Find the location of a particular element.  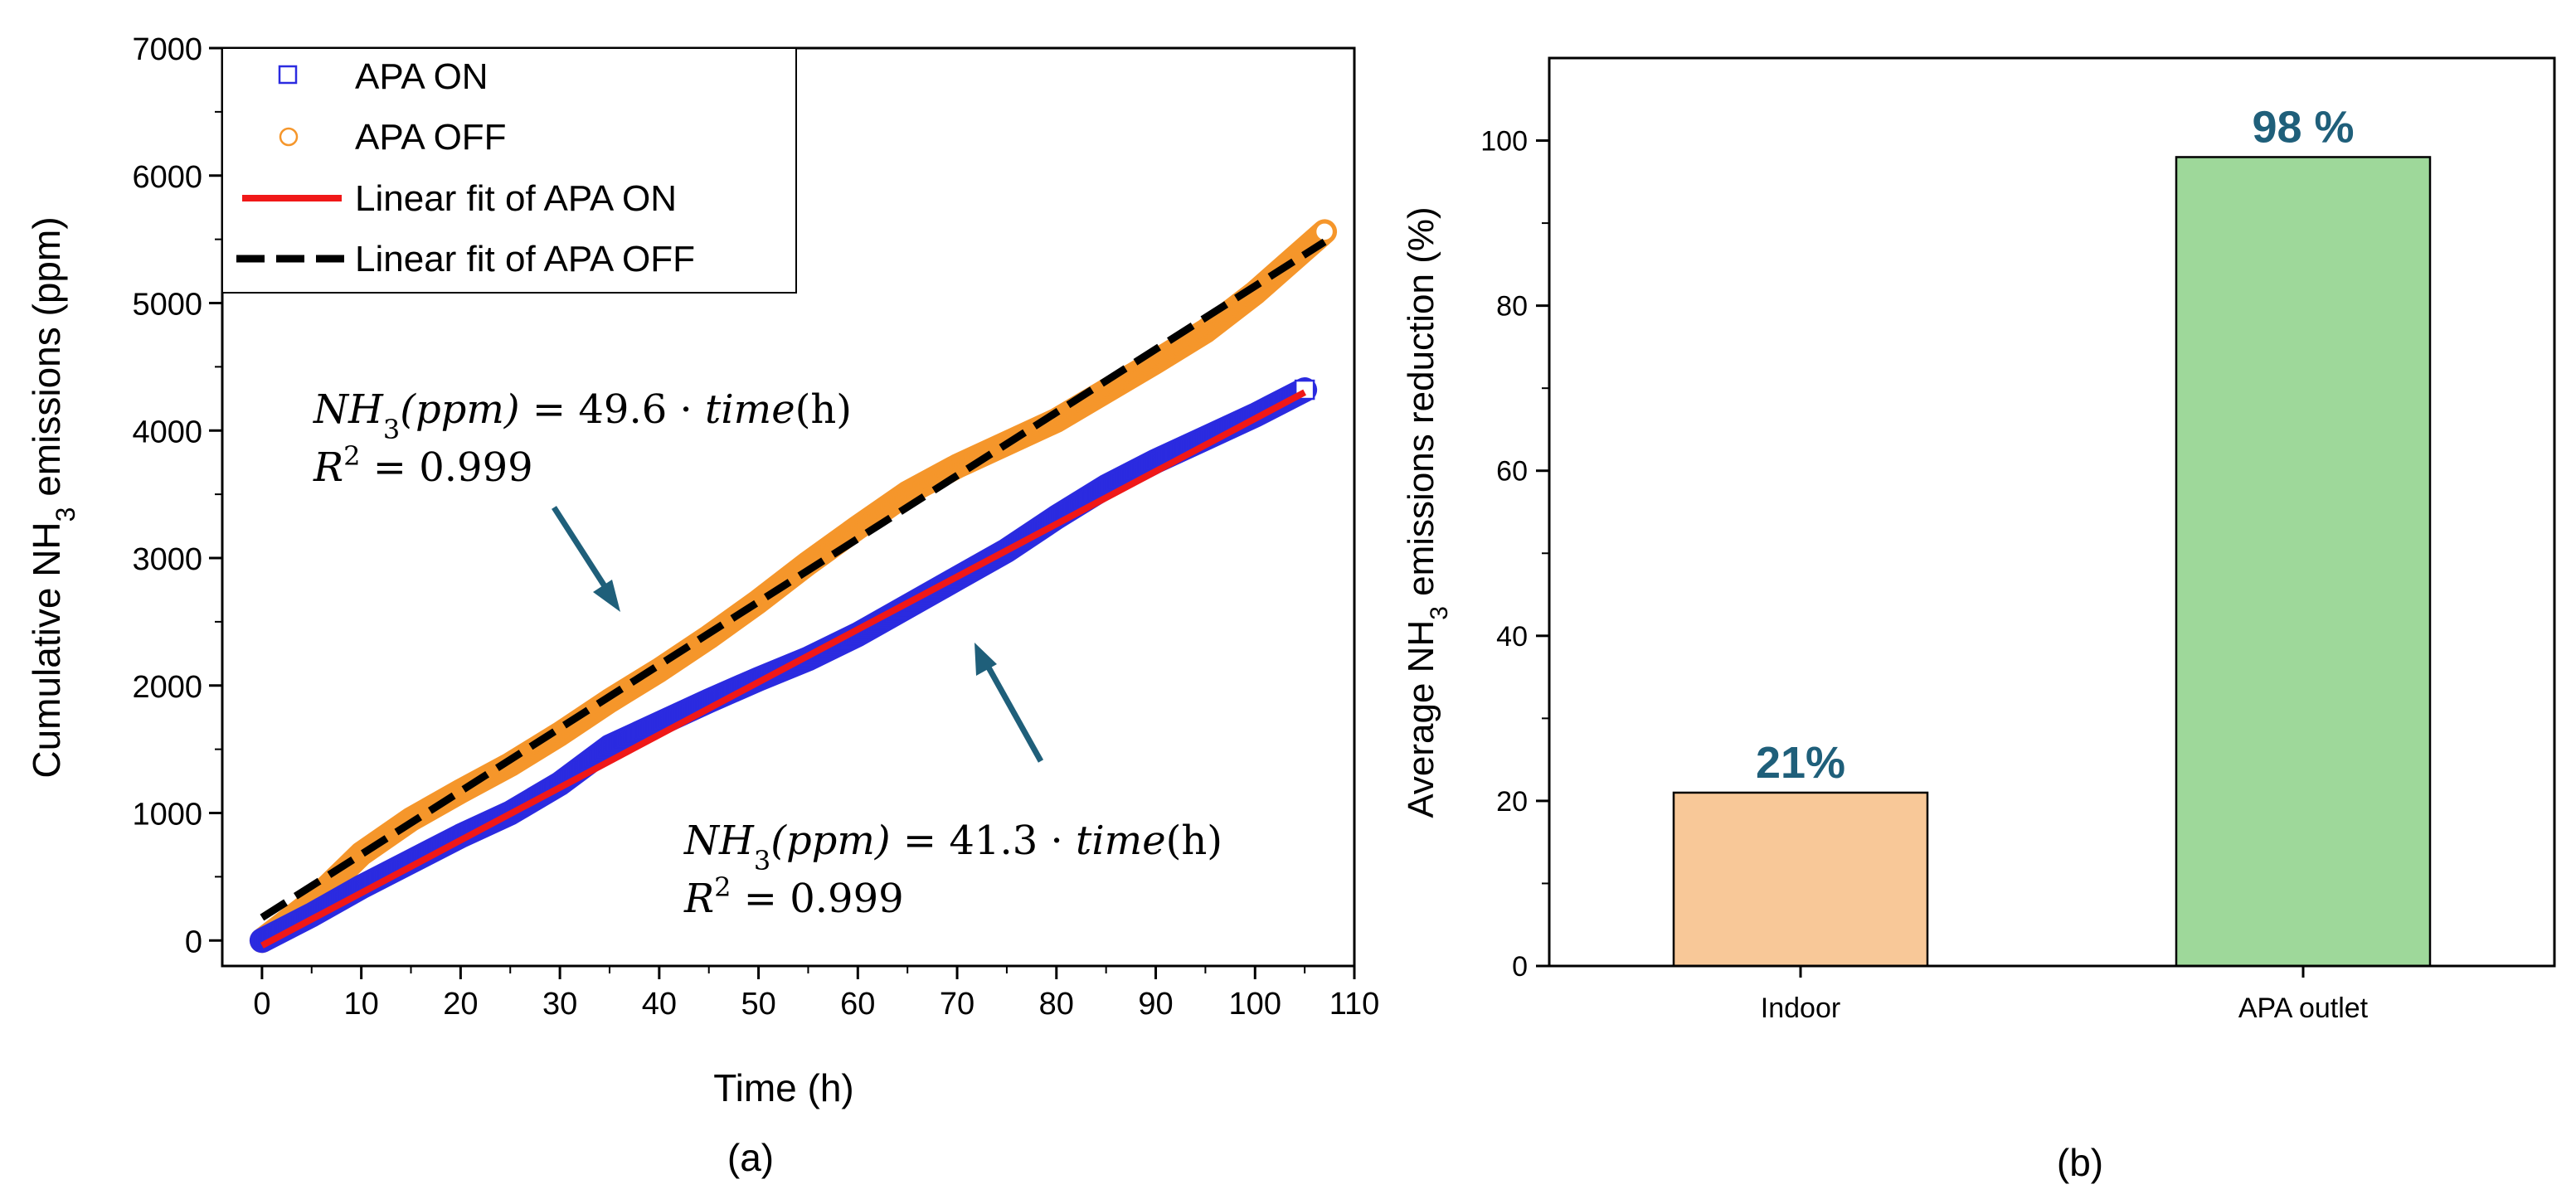

data-label-indoor: 21% is located at coordinates (1801, 763).